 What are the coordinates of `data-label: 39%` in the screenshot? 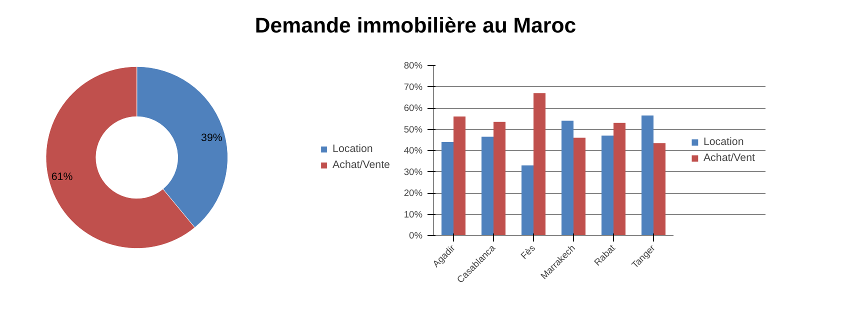 It's located at (212, 138).